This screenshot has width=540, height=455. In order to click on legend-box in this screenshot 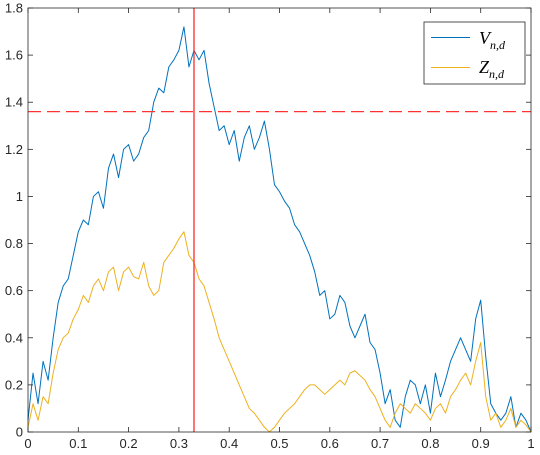, I will do `click(474, 53)`.